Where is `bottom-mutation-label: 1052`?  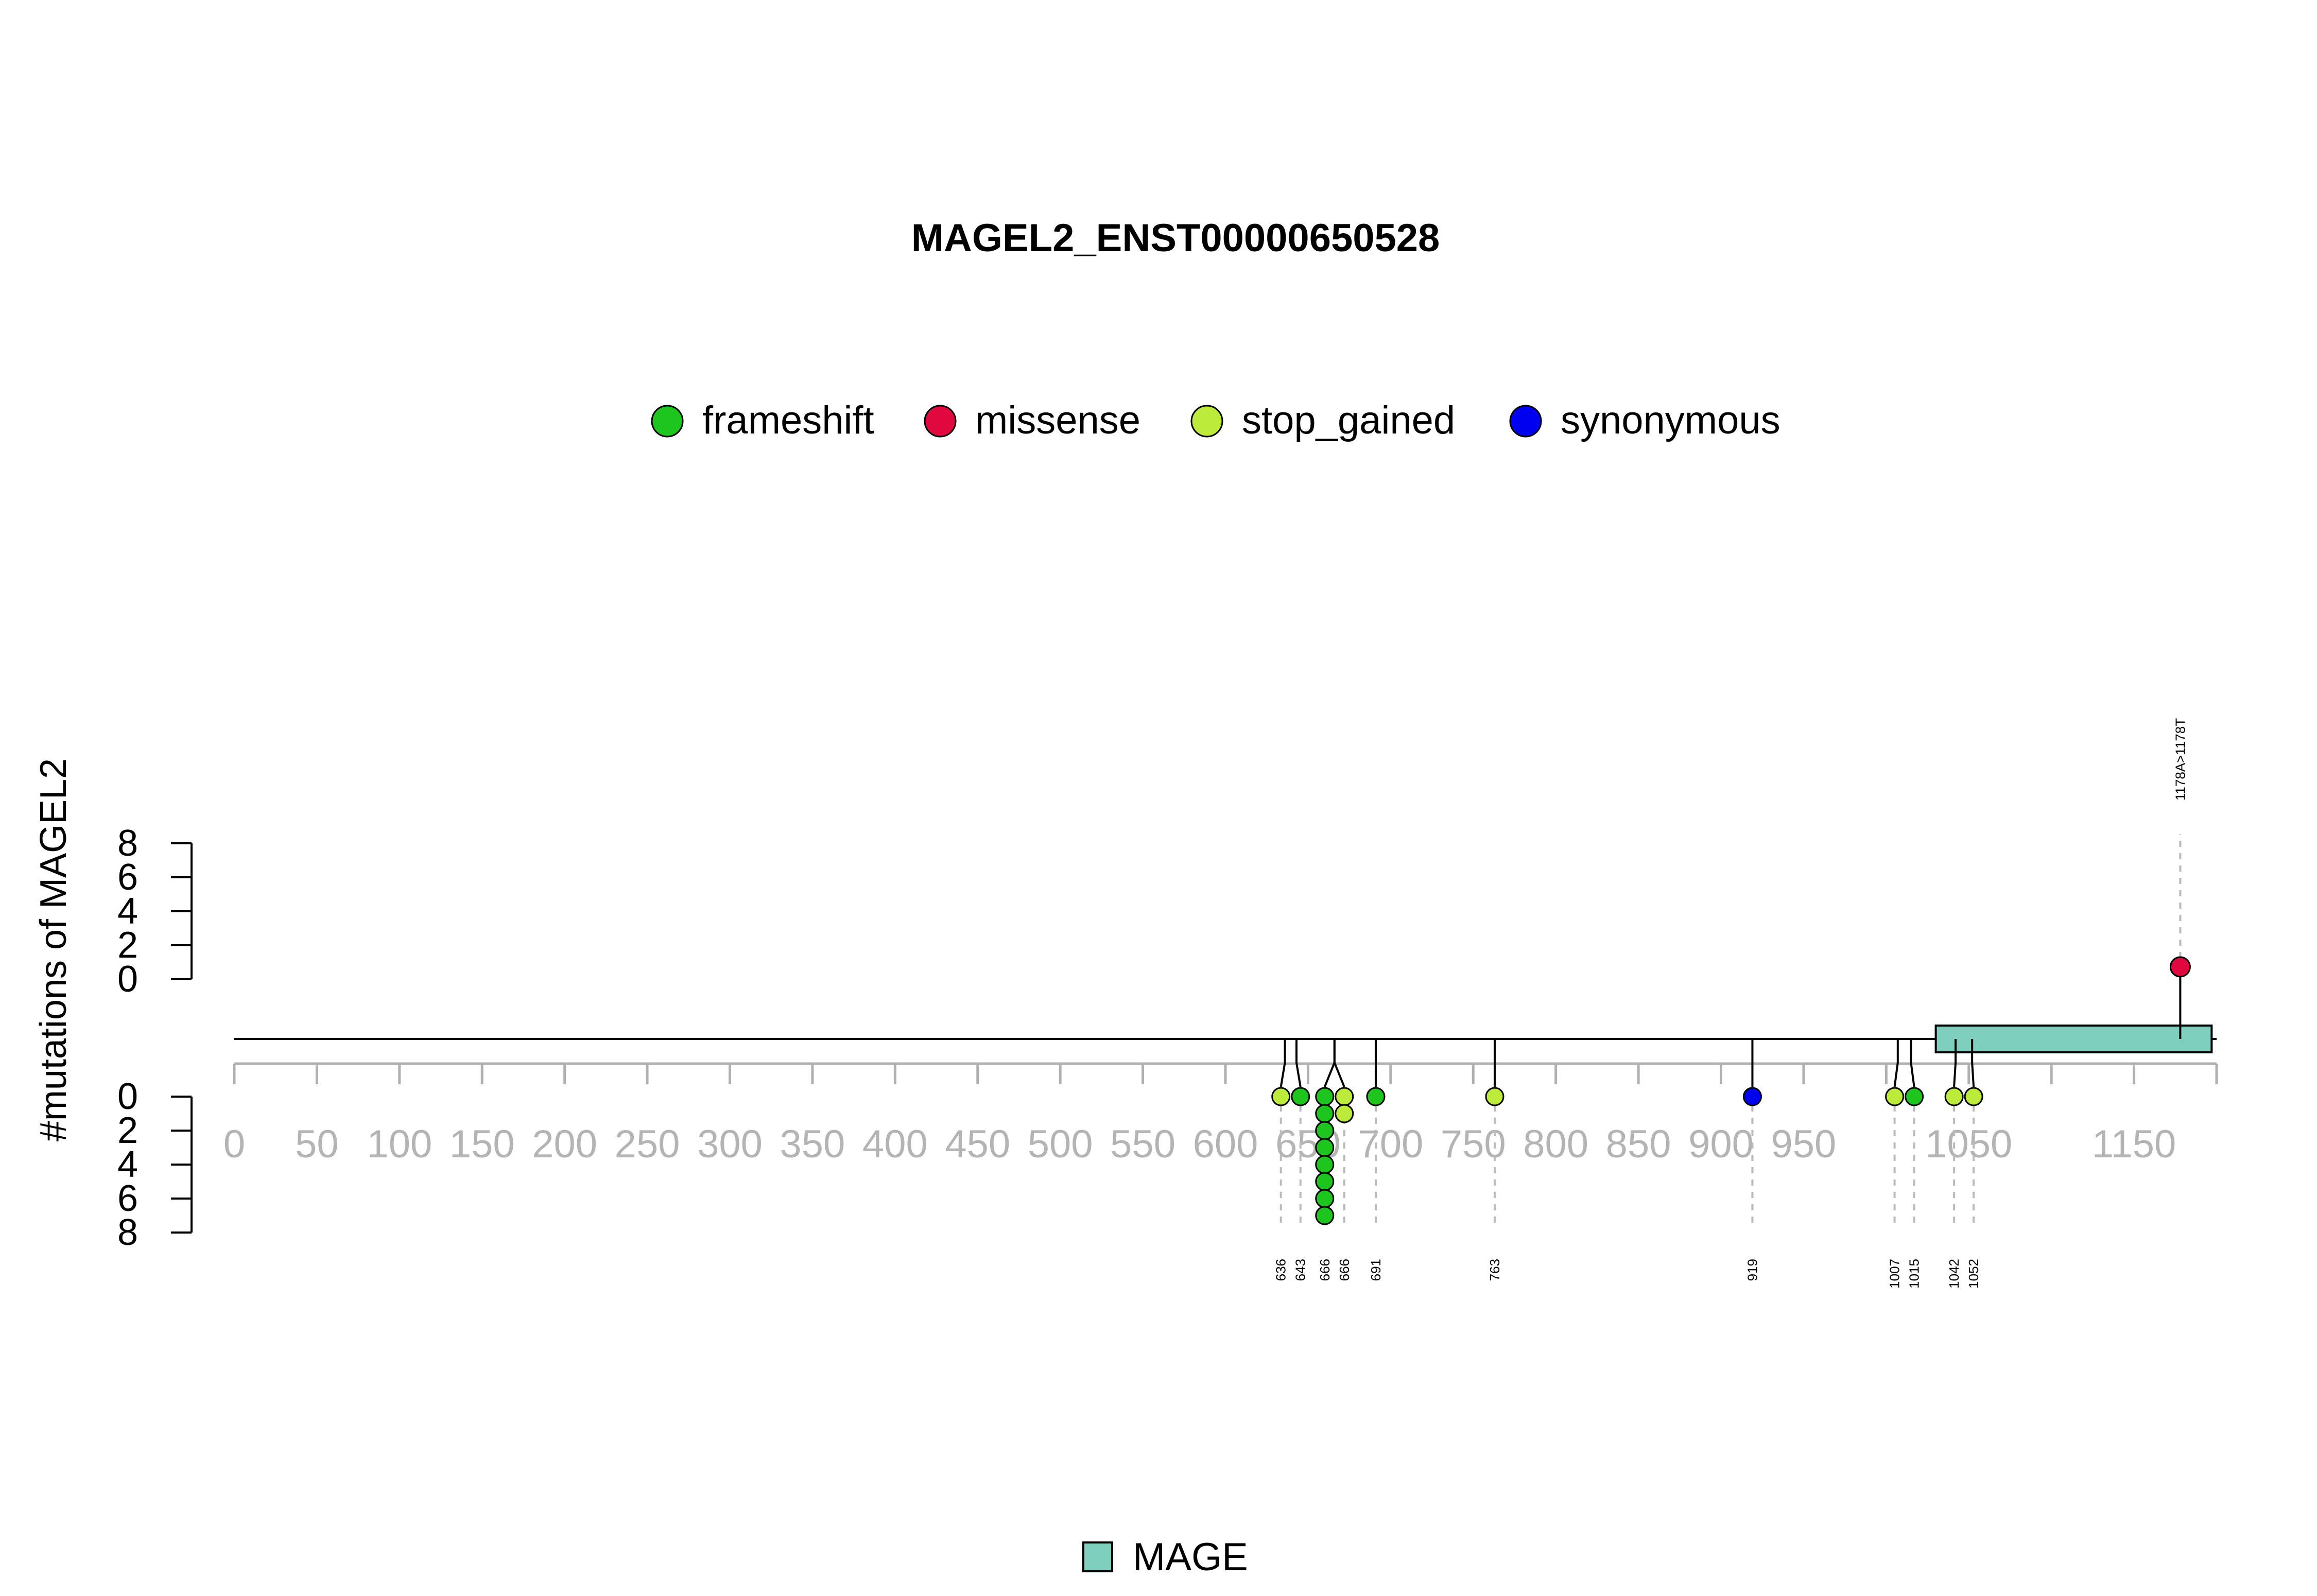 bottom-mutation-label: 1052 is located at coordinates (1973, 1274).